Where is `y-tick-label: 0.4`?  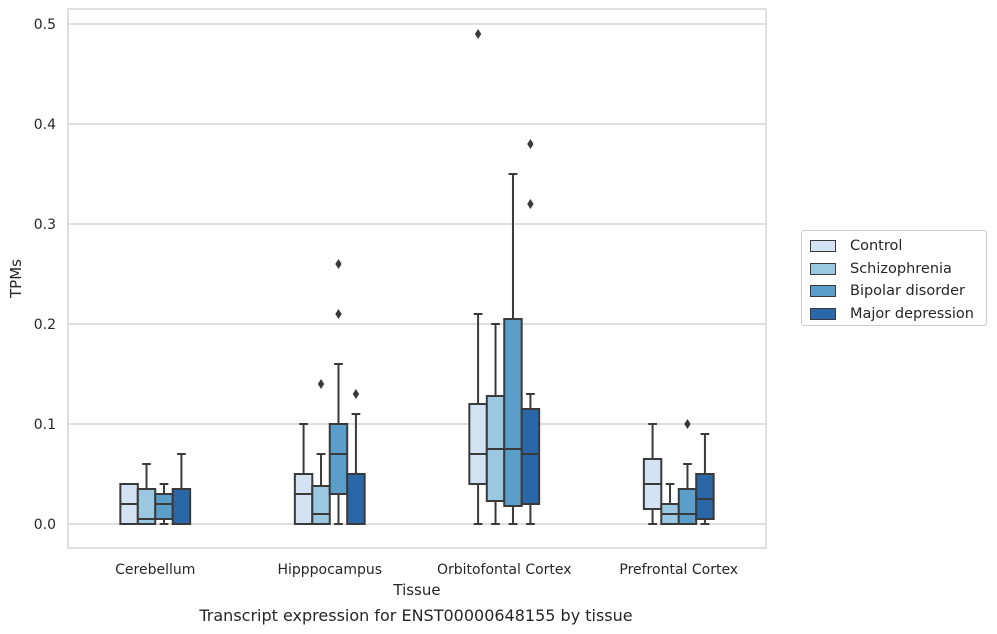
y-tick-label: 0.4 is located at coordinates (45, 125).